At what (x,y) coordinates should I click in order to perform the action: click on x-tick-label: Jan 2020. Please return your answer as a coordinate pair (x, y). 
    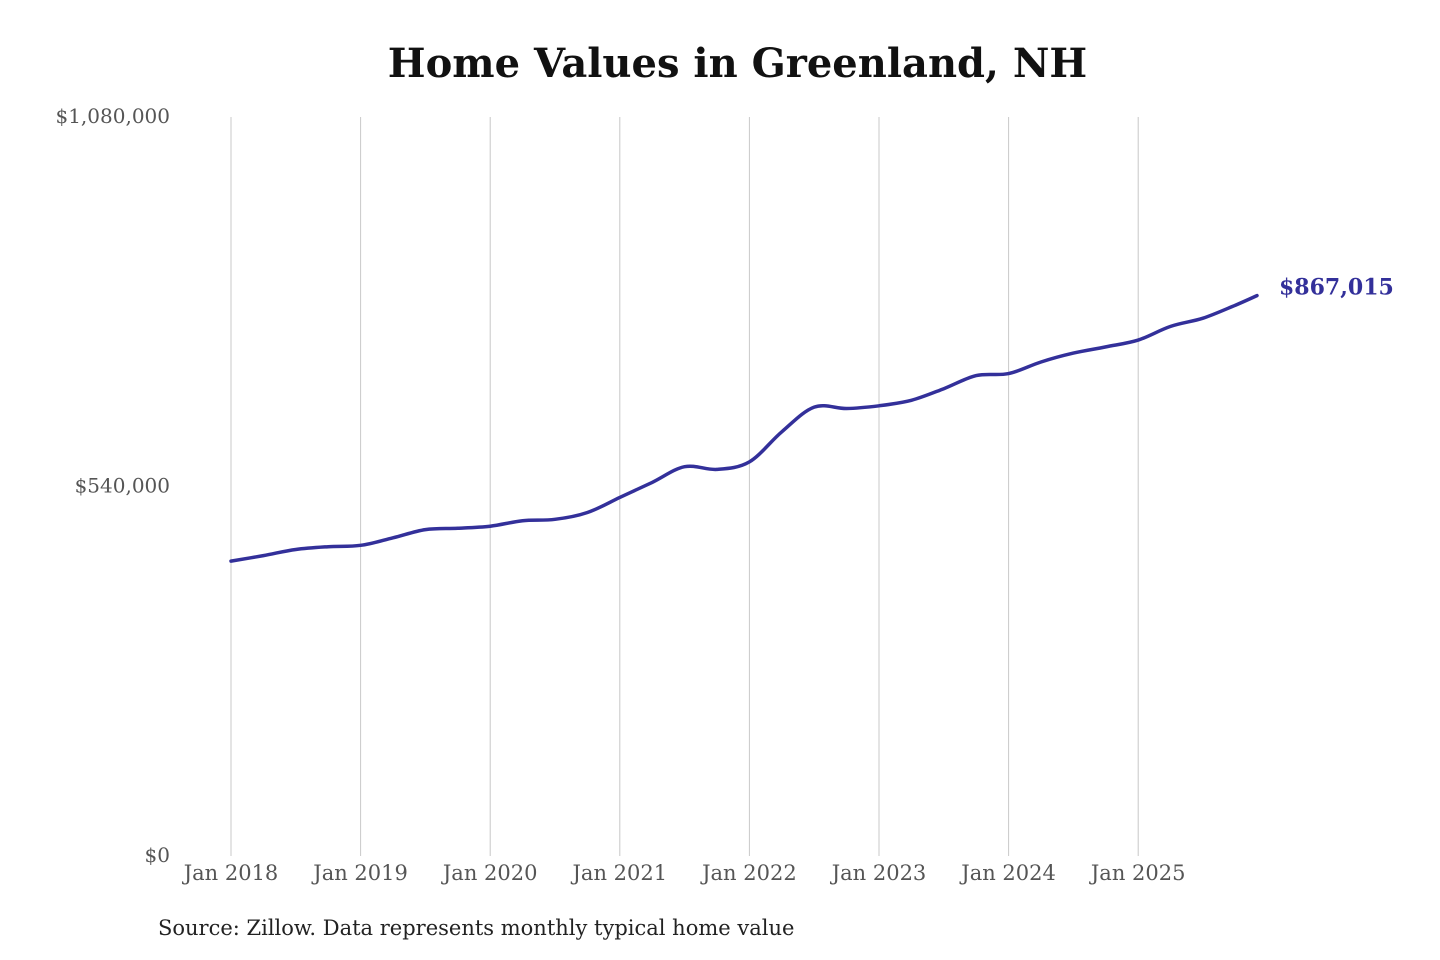
    Looking at the image, I should click on (489, 873).